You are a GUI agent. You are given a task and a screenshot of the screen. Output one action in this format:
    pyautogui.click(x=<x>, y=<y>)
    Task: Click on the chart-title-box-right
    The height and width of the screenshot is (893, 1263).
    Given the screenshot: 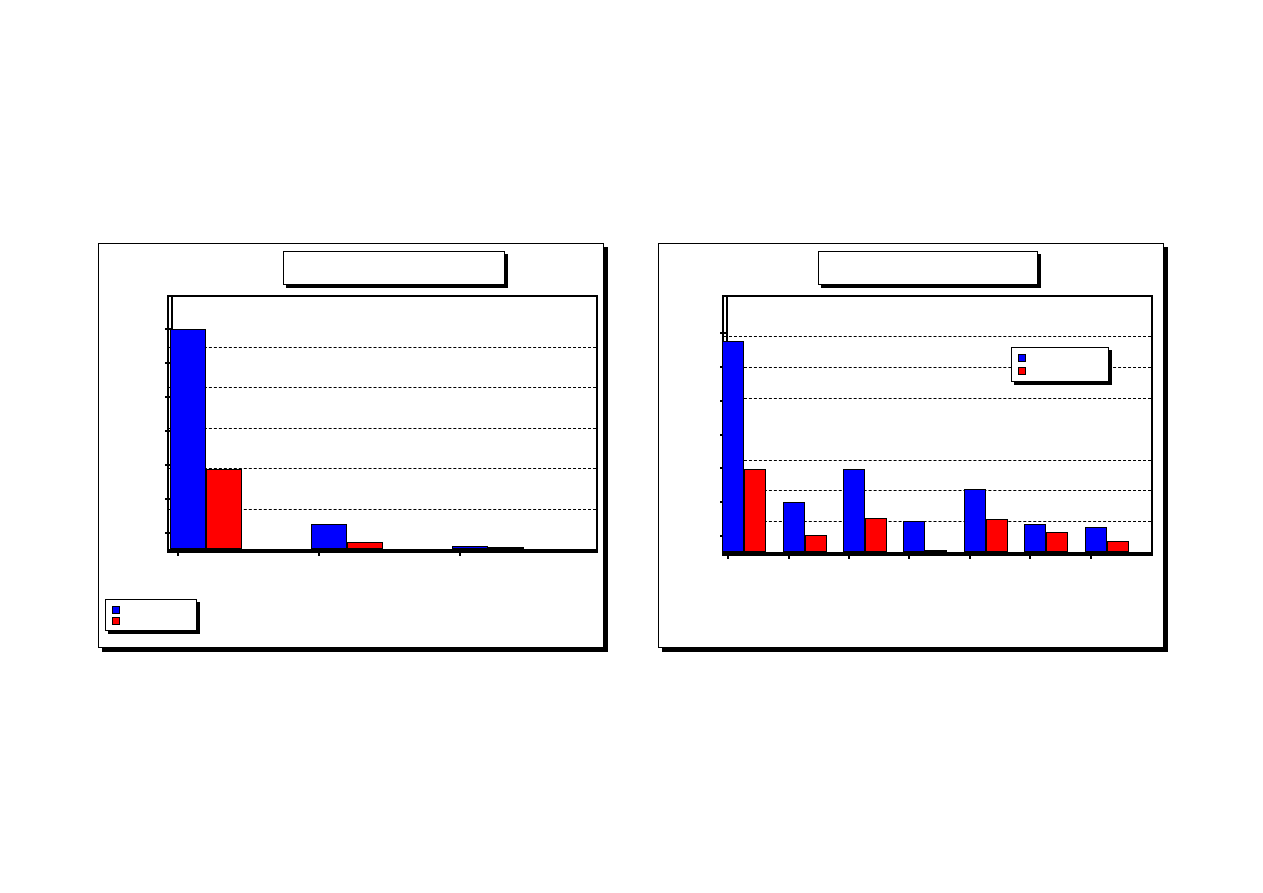 What is the action you would take?
    pyautogui.click(x=928, y=268)
    